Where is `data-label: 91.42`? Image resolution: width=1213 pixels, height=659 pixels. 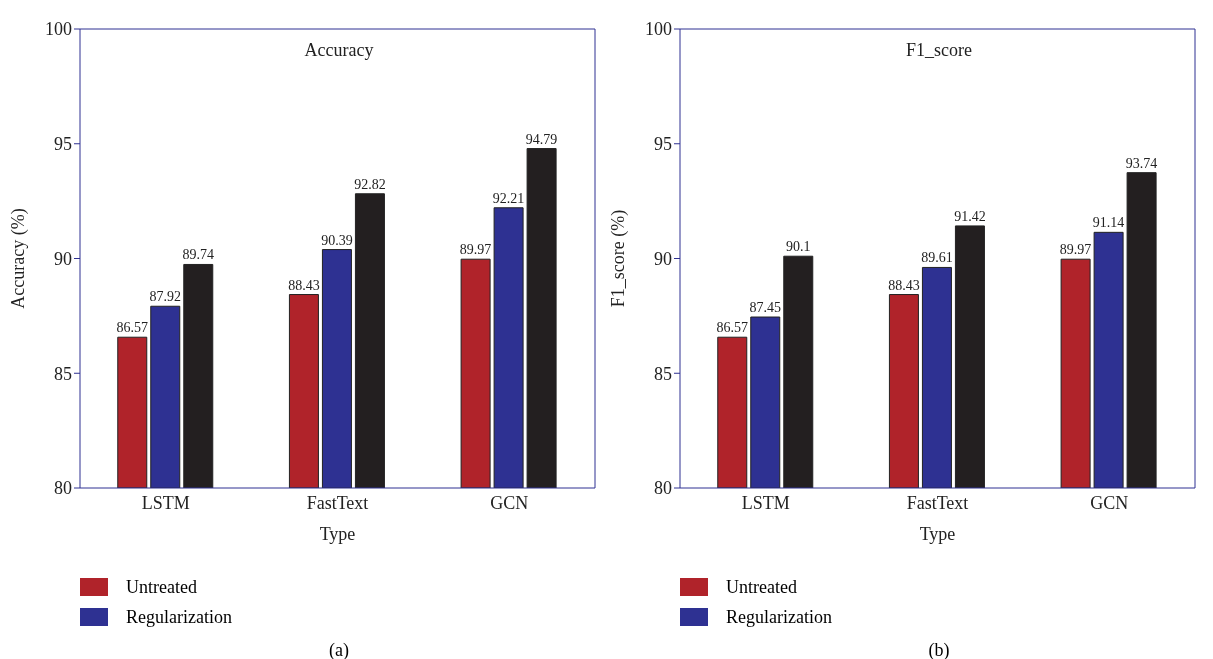
data-label: 91.42 is located at coordinates (970, 216).